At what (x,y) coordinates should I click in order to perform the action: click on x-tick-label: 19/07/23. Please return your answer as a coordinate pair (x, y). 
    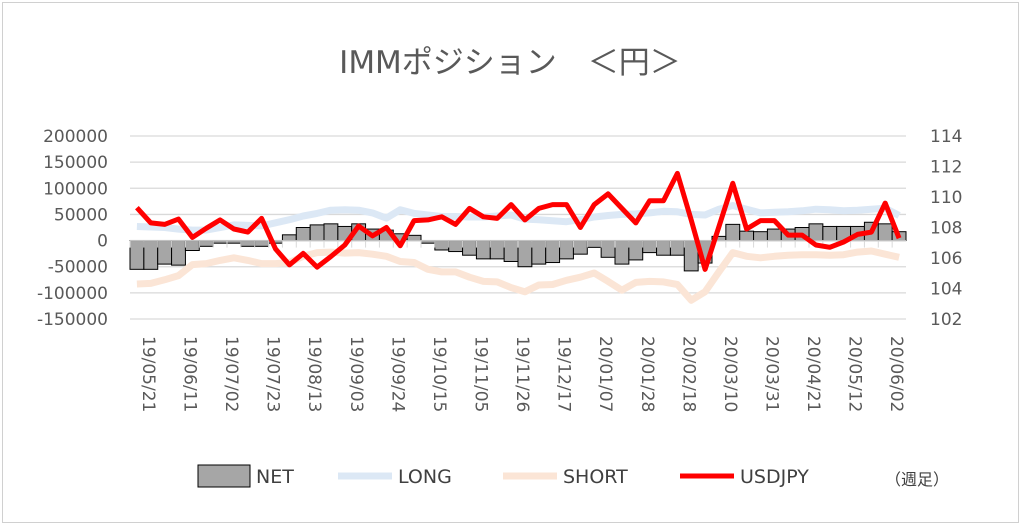
    Looking at the image, I should click on (273, 374).